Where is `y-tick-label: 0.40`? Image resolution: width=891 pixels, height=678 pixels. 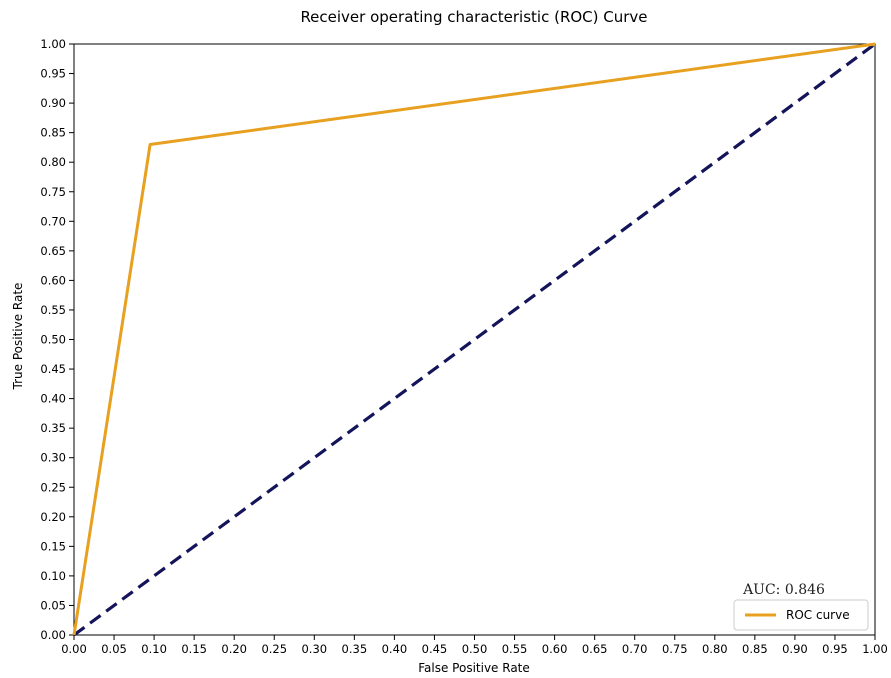
y-tick-label: 0.40 is located at coordinates (53, 399).